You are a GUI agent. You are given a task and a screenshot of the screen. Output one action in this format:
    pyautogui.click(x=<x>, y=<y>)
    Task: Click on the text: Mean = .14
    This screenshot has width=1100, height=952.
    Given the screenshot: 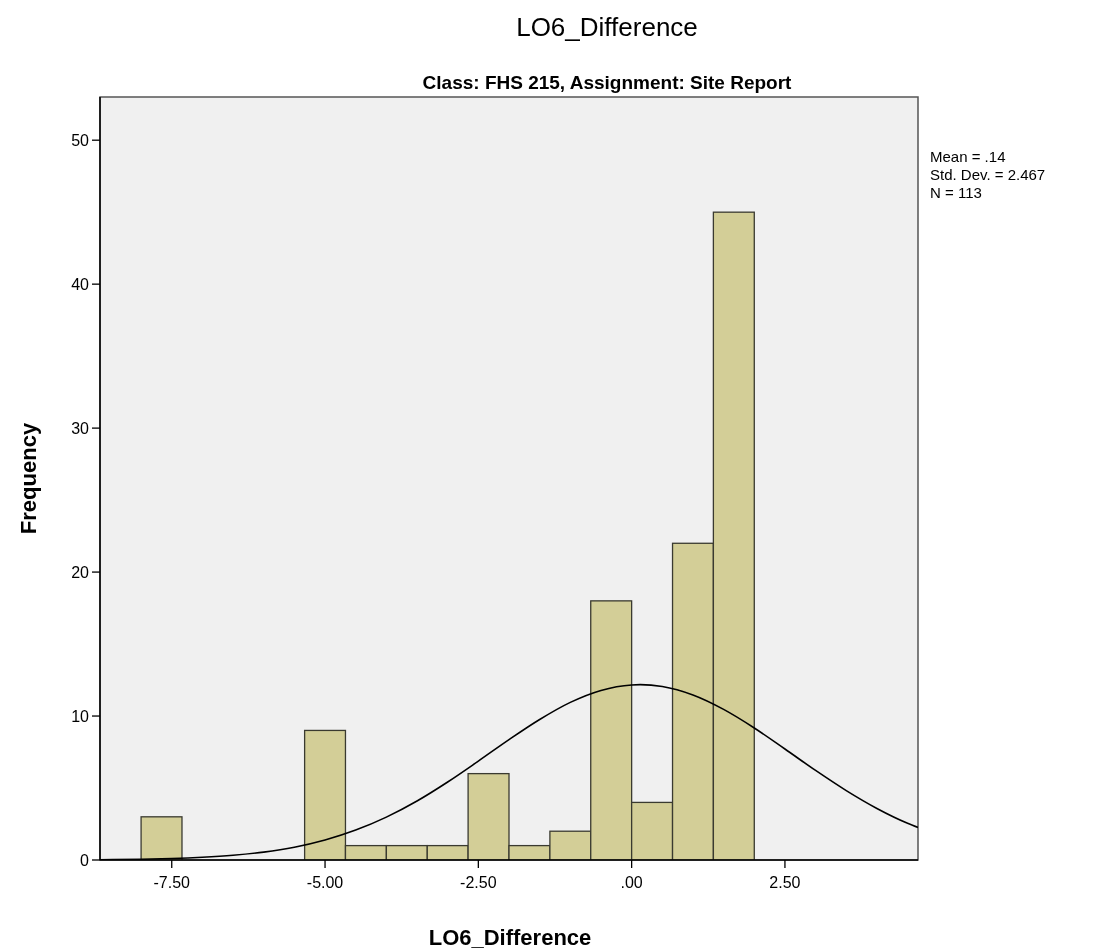 What is the action you would take?
    pyautogui.click(x=968, y=156)
    